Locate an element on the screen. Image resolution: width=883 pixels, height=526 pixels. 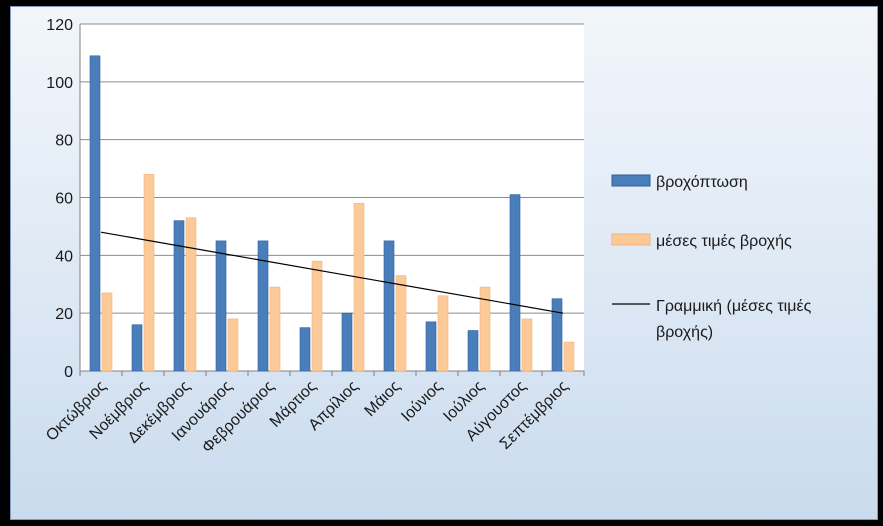
y-tick-label: 0 is located at coordinates (68, 372).